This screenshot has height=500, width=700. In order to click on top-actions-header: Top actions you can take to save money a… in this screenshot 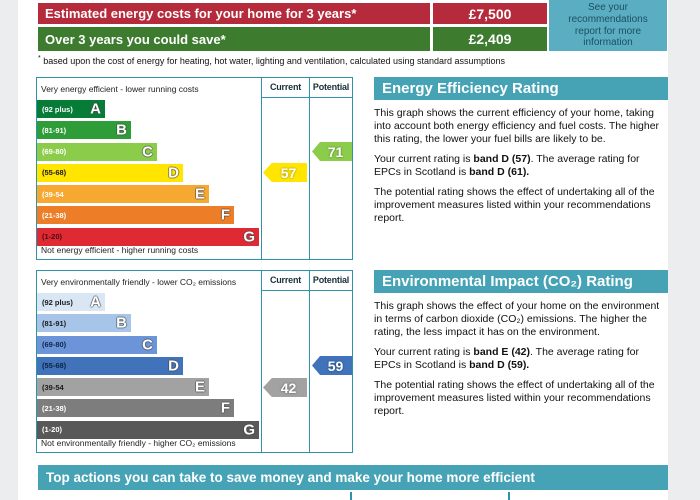, I will do `click(353, 477)`.